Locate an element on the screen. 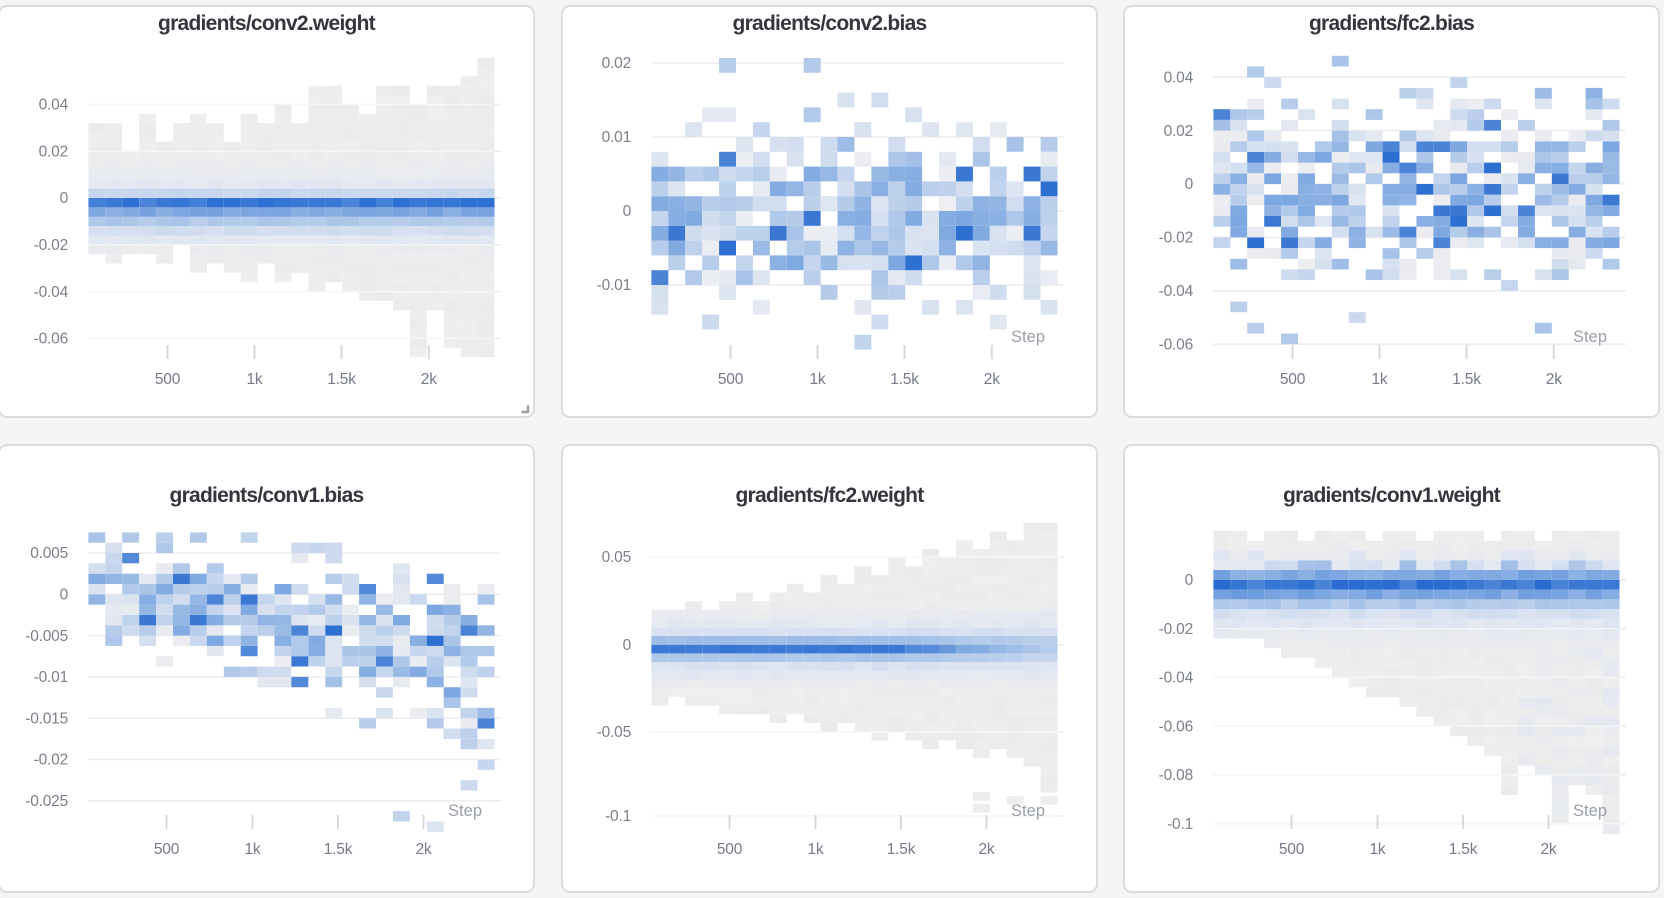 This screenshot has height=898, width=1664. svg-text: gradients/conv2.weight is located at coordinates (267, 23).